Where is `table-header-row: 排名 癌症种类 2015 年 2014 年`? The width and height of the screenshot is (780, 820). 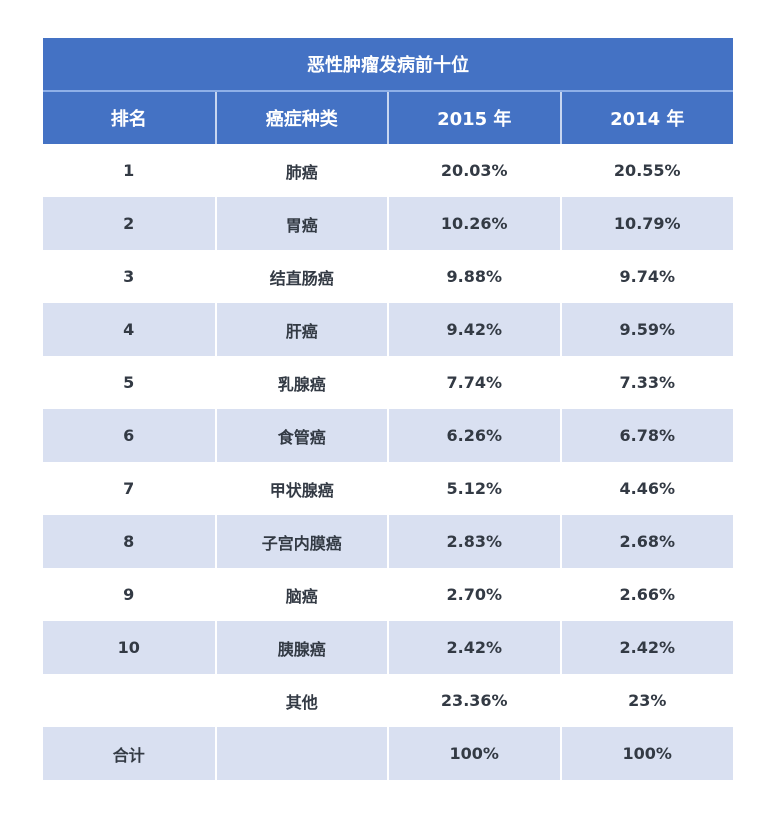 table-header-row: 排名 癌症种类 2015 年 2014 年 is located at coordinates (388, 117).